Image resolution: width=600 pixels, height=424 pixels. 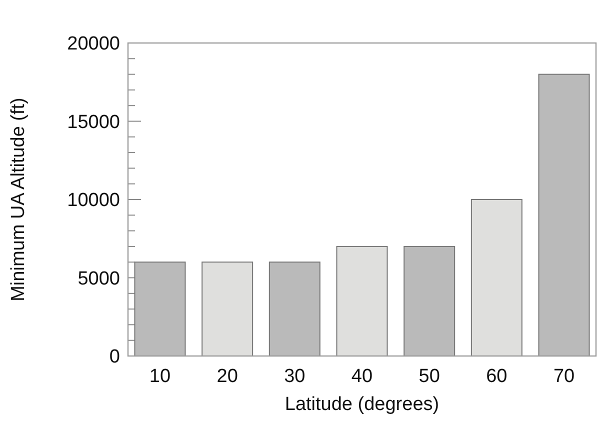 I want to click on y-tick-label: 5000, so click(x=99, y=279).